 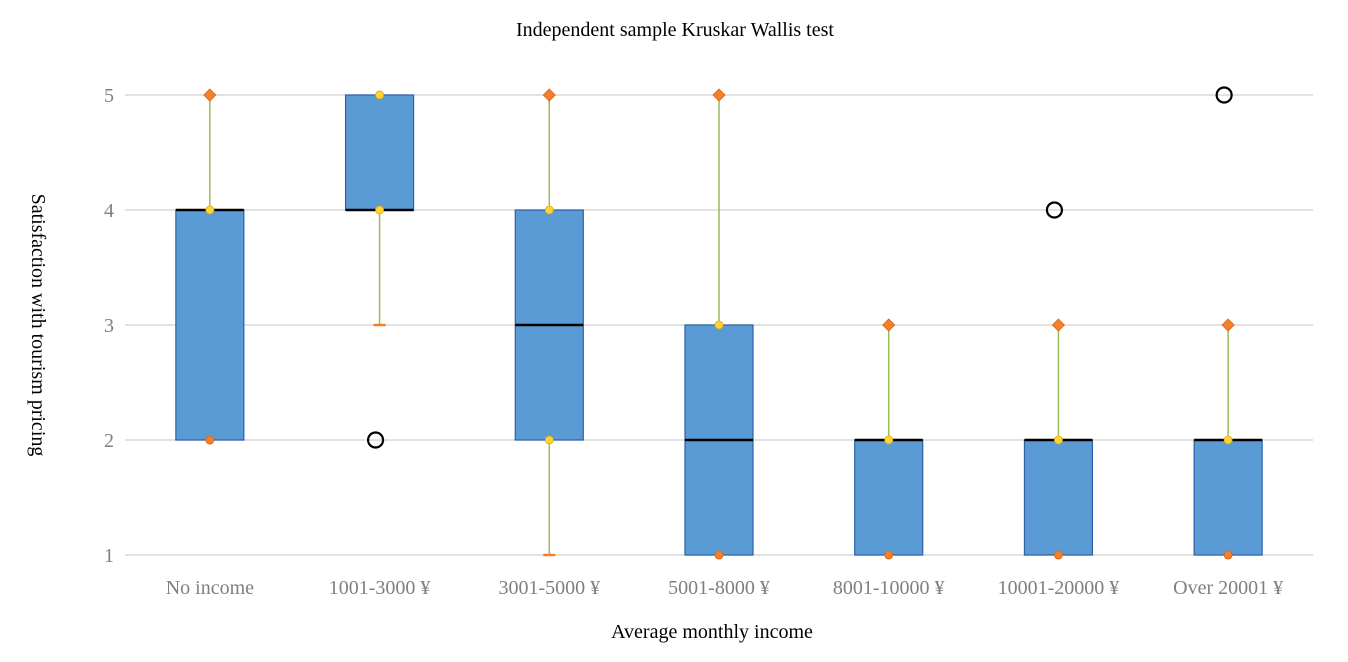 I want to click on x-tick-label: 8001-10000 ¥, so click(x=889, y=588).